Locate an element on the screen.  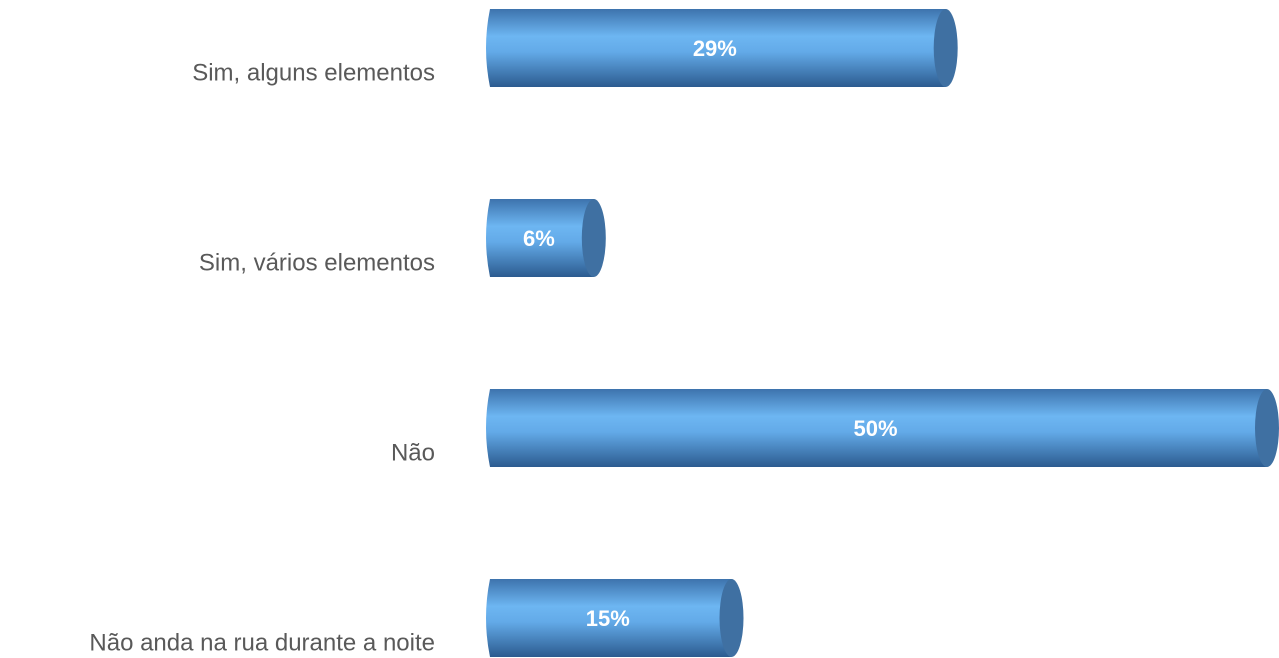
value-label: 50% is located at coordinates (875, 428).